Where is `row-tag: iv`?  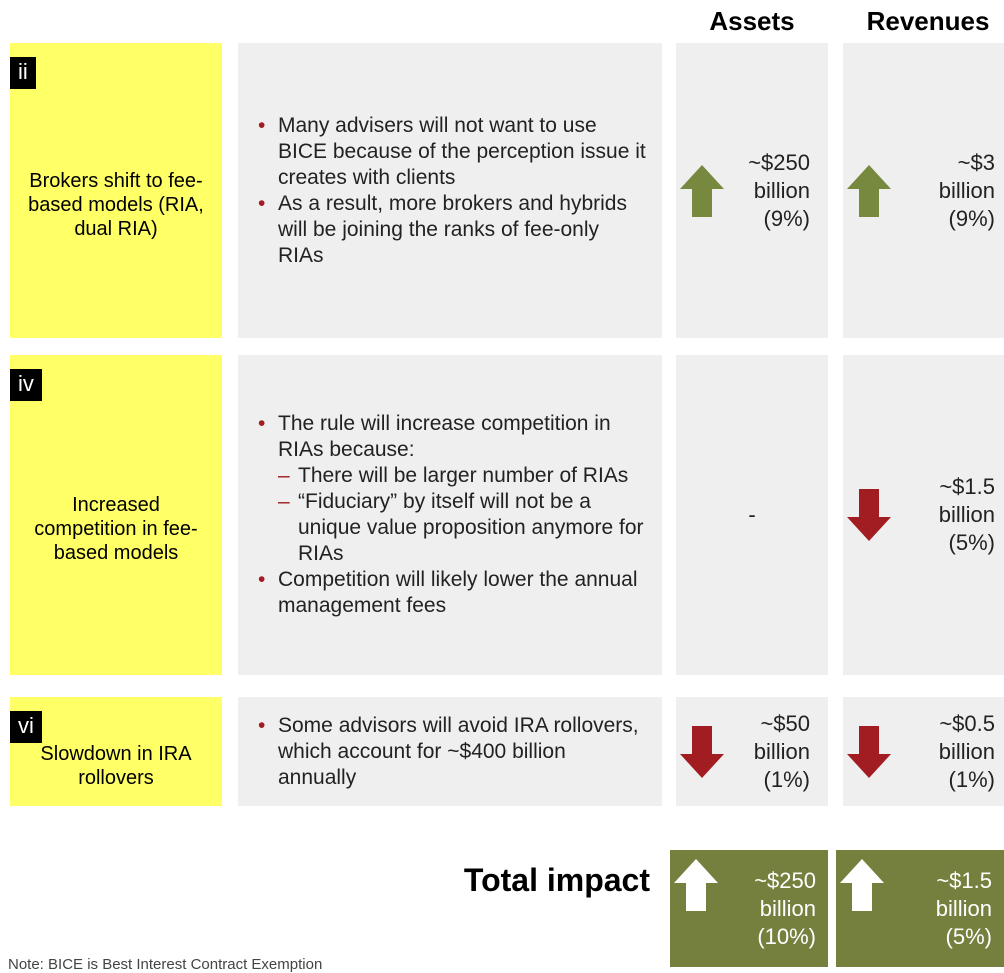 row-tag: iv is located at coordinates (26, 385).